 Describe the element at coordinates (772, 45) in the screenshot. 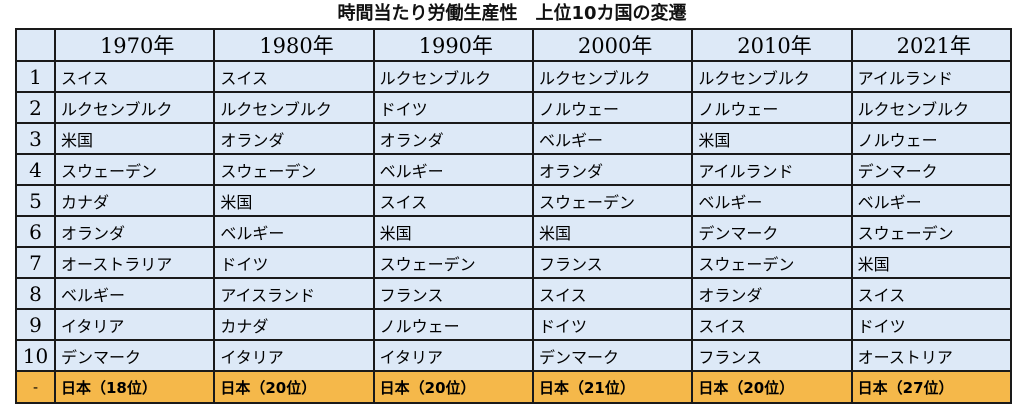

I see `year-header-2010: 2010年` at that location.